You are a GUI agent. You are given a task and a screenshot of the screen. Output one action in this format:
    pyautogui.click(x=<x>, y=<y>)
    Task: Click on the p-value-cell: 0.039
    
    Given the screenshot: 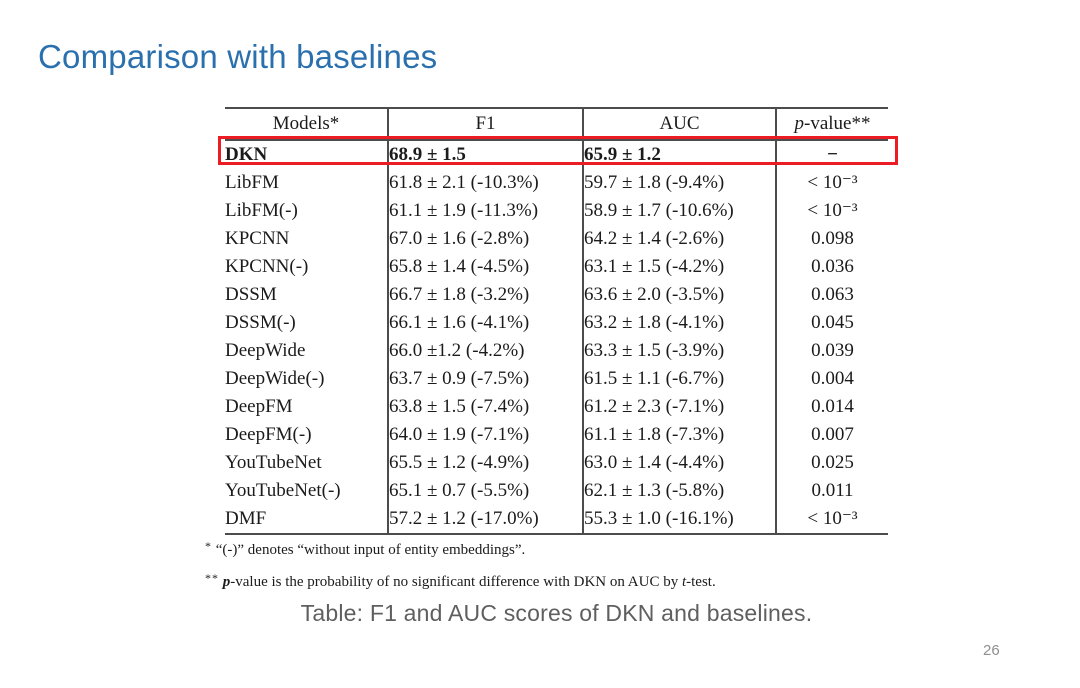 What is the action you would take?
    pyautogui.click(x=831, y=351)
    